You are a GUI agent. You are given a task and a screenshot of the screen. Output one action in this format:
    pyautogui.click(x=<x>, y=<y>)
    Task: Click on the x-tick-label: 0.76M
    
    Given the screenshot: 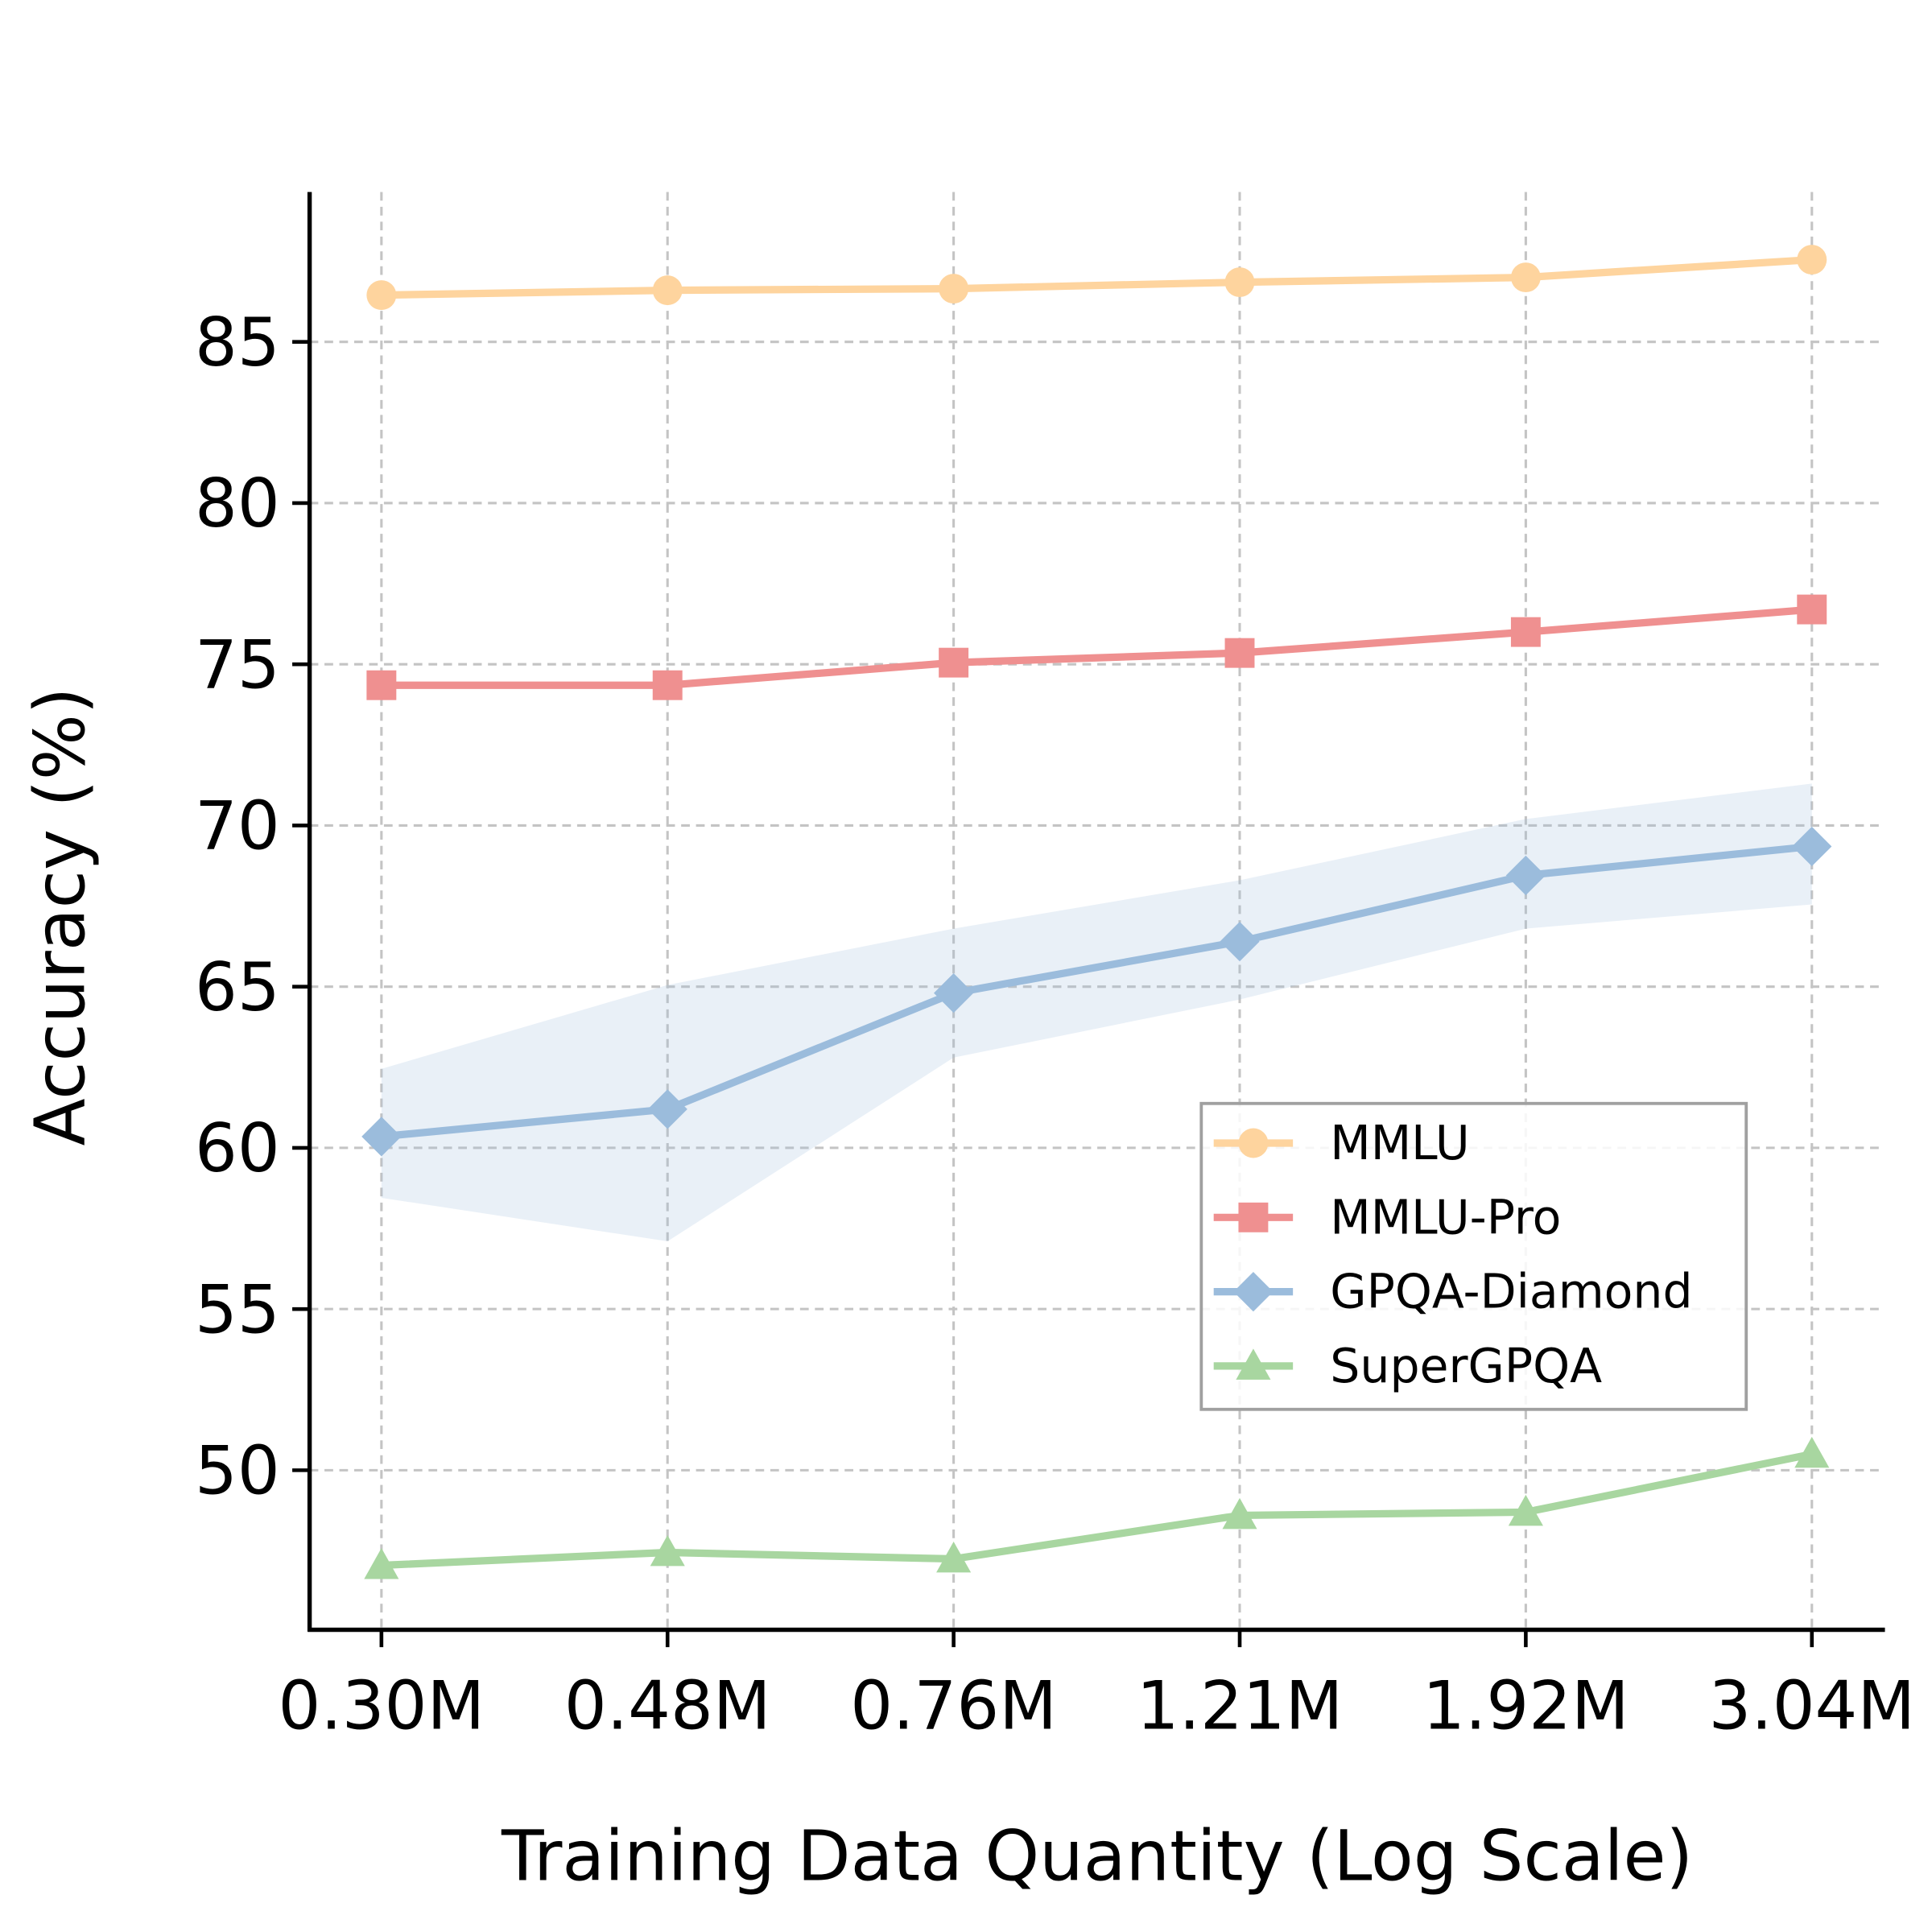 What is the action you would take?
    pyautogui.click(x=953, y=1706)
    